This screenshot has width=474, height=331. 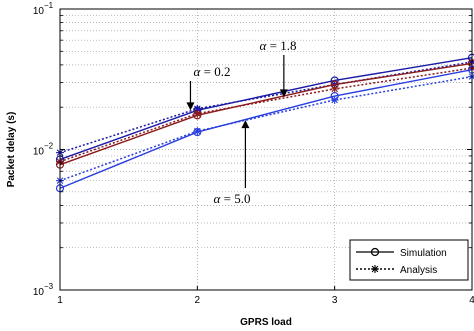 I want to click on y-tick-label-exponent: −2, so click(x=49, y=146).